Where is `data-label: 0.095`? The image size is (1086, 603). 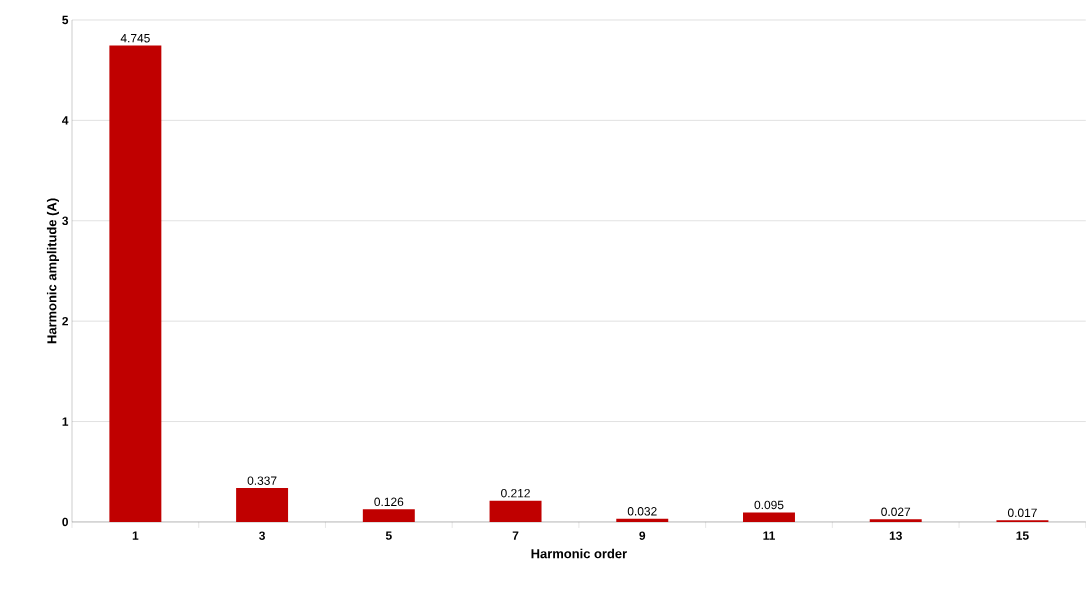
data-label: 0.095 is located at coordinates (769, 505).